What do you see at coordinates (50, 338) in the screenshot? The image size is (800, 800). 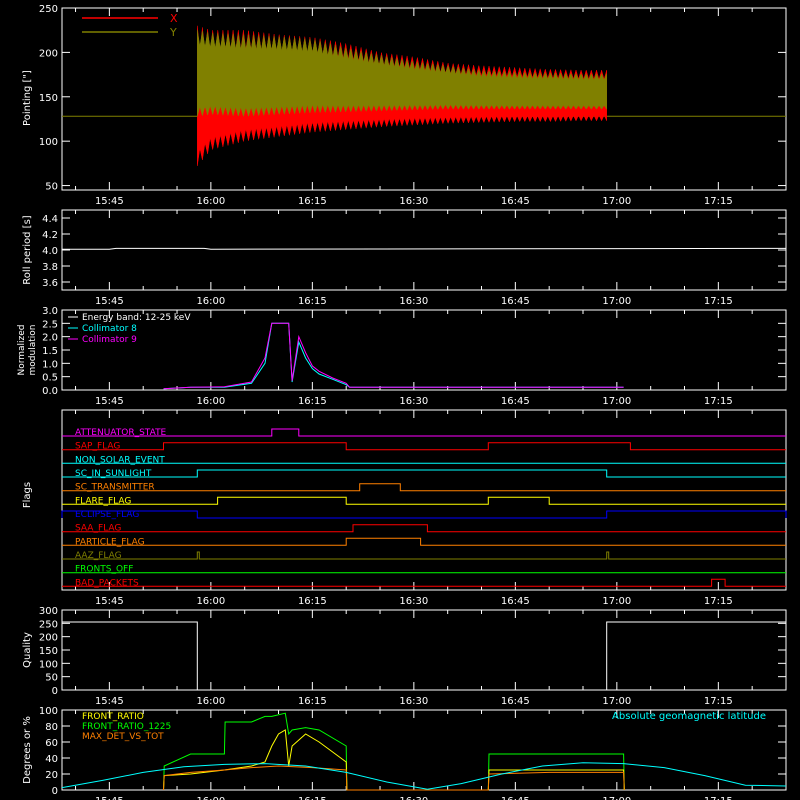 I see `modulation-ytick-label: 2.0` at bounding box center [50, 338].